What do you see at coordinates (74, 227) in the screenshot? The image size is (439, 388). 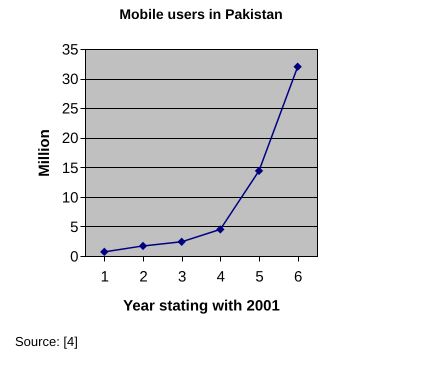 I see `y-tick-label: 5` at bounding box center [74, 227].